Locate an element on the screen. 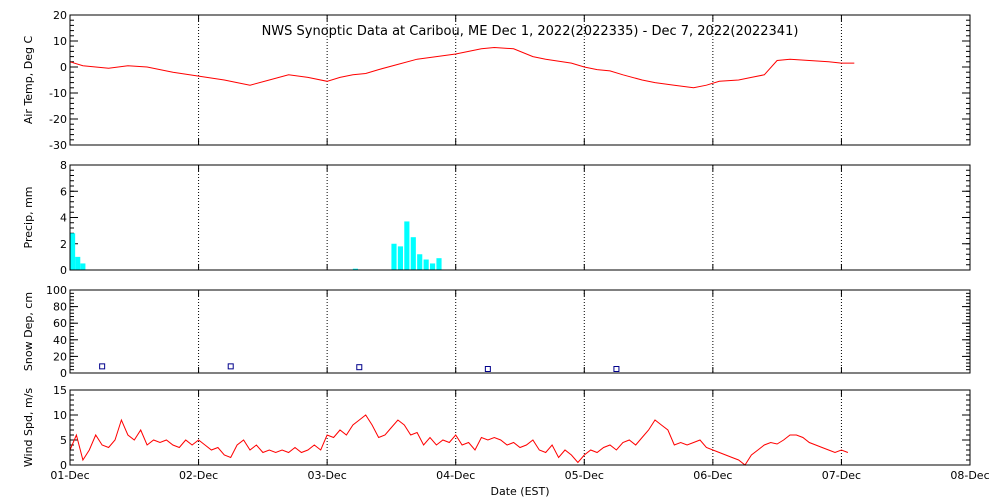  wind-y-tick-label: 5 is located at coordinates (63, 440).